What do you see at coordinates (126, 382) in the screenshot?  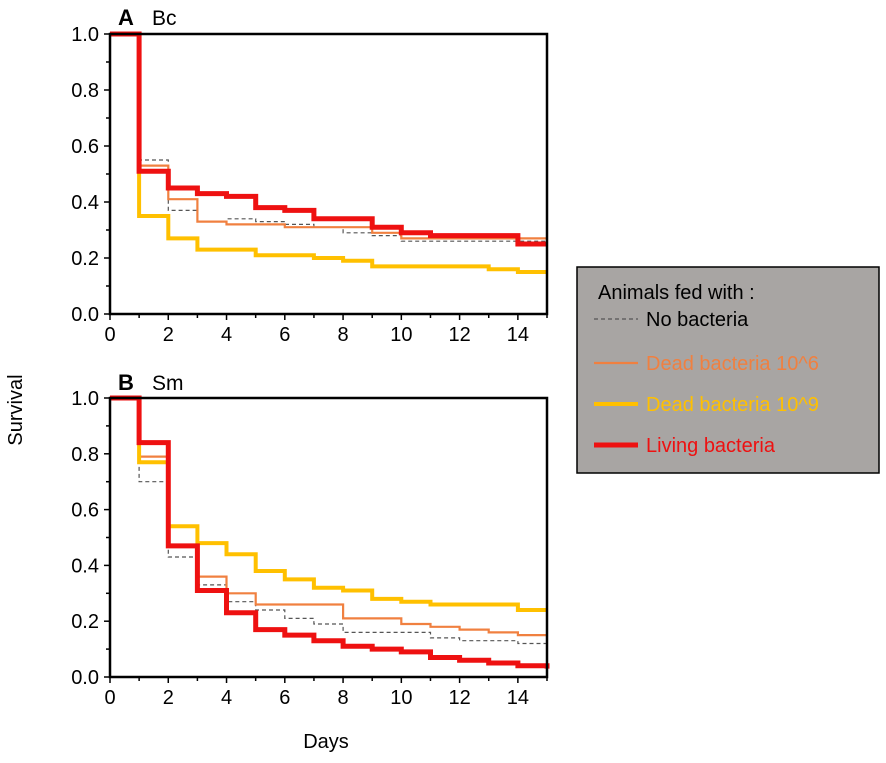 I see `panel-b-letter: B` at bounding box center [126, 382].